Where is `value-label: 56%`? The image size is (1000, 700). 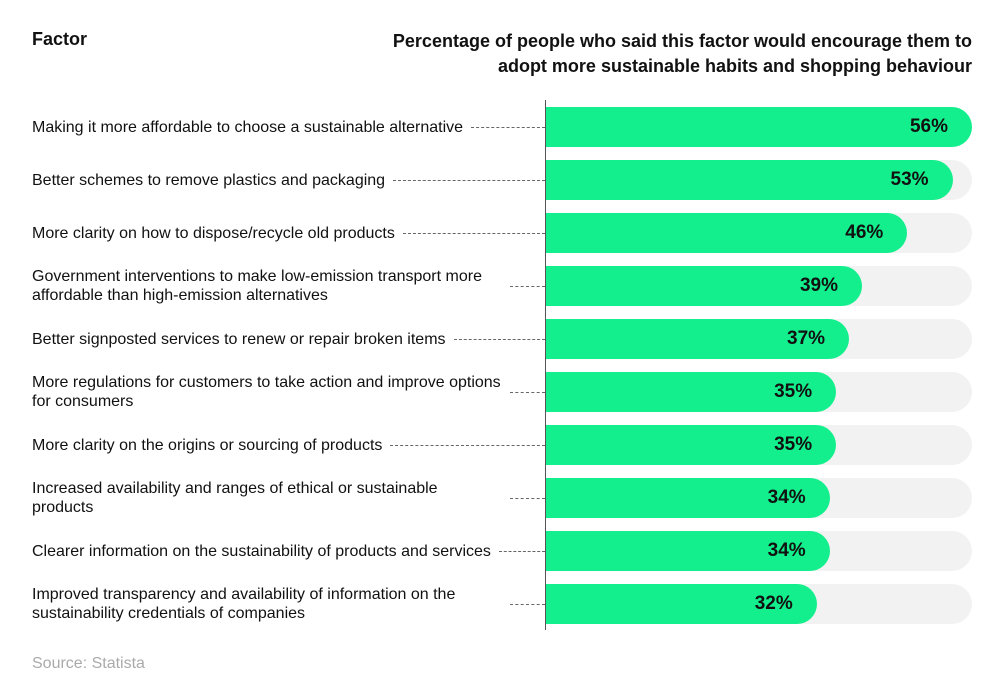
value-label: 56% is located at coordinates (928, 126).